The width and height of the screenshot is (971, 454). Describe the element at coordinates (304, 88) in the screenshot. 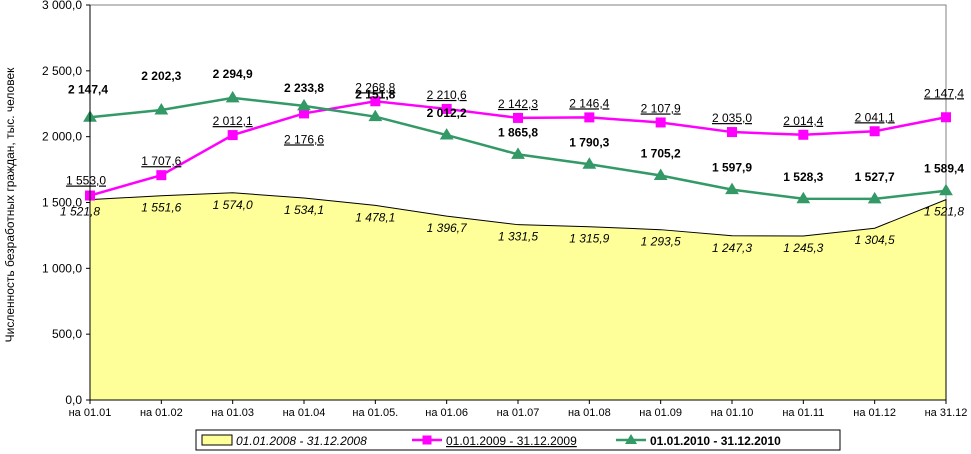

I see `data-label-2010: 2 233,8` at that location.